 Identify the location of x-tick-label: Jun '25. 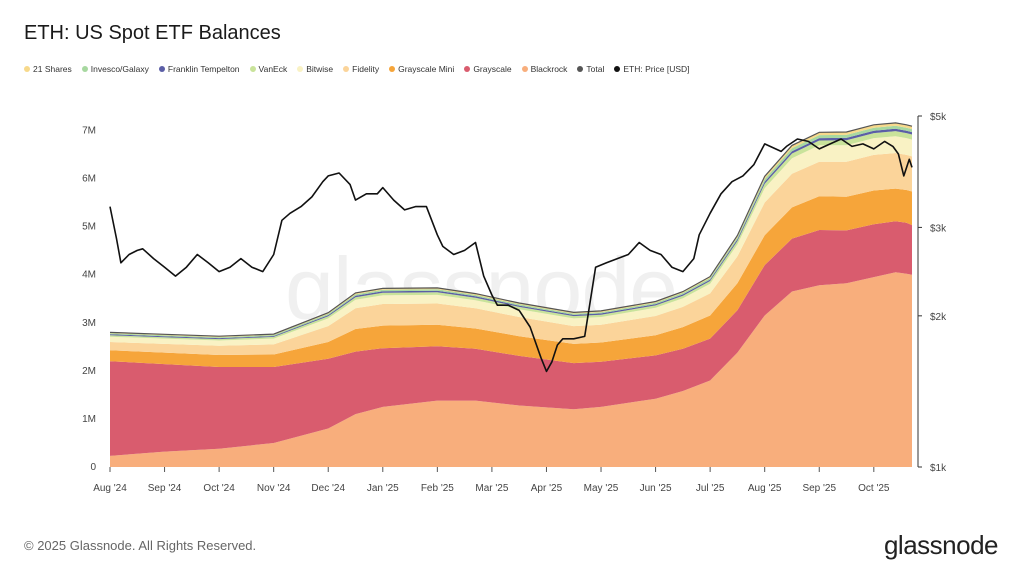
(656, 488).